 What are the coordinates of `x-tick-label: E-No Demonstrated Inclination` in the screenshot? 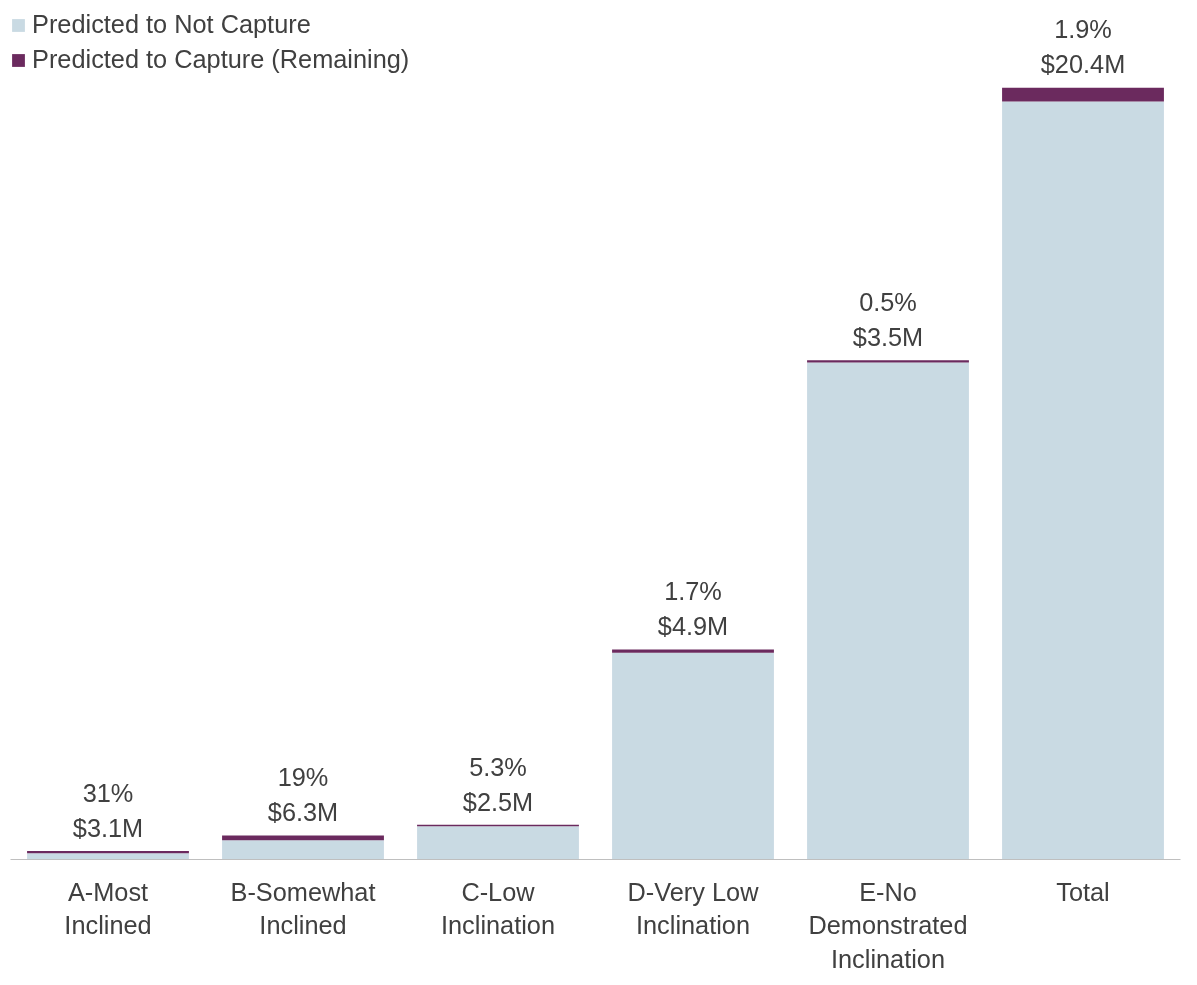 It's located at (888, 925).